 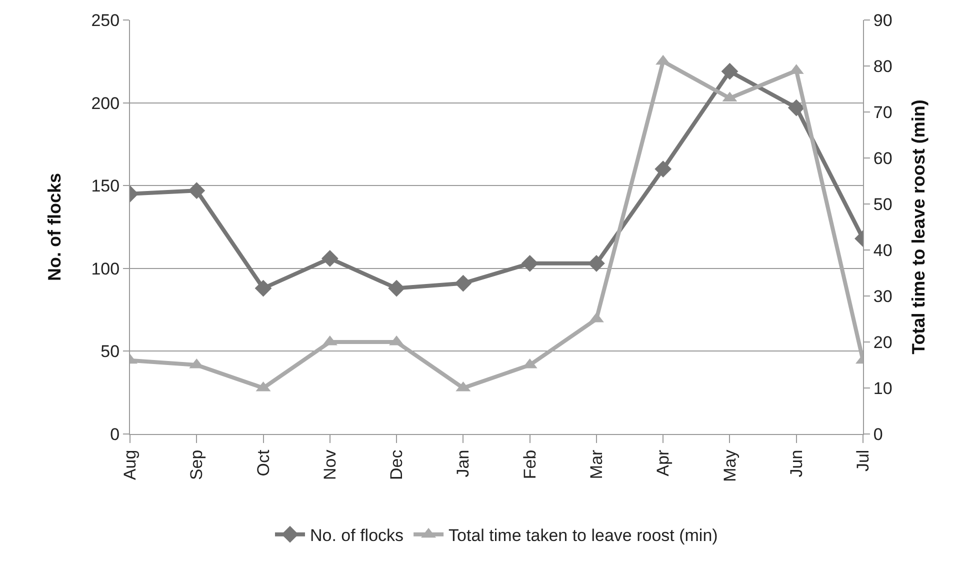 What do you see at coordinates (115, 434) in the screenshot?
I see `y-tick-label: 0` at bounding box center [115, 434].